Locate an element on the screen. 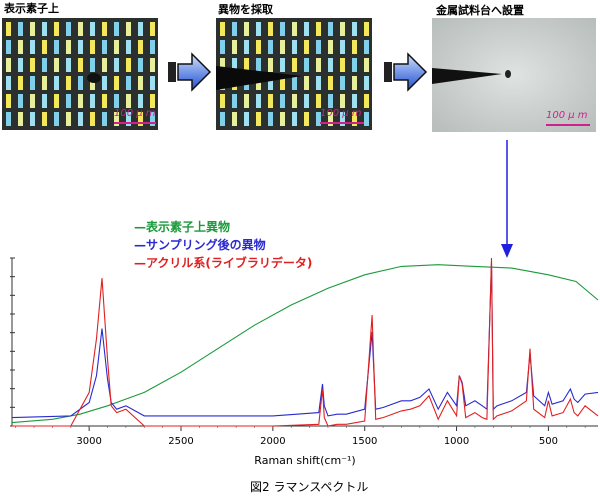  scale-label-2: 100 μ m is located at coordinates (341, 113).